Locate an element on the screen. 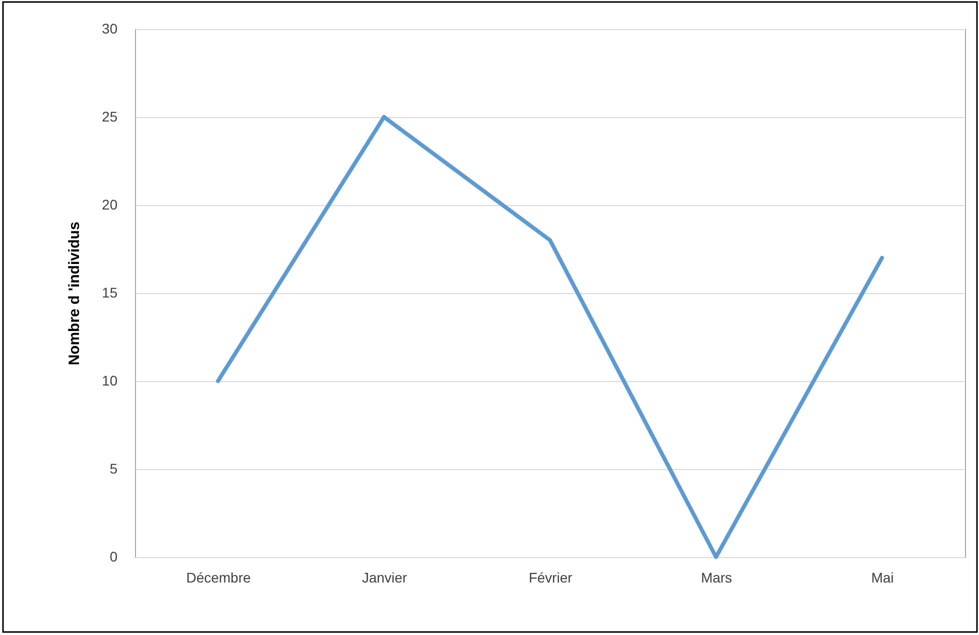 This screenshot has width=979, height=635. y-tick-label: 0 is located at coordinates (114, 556).